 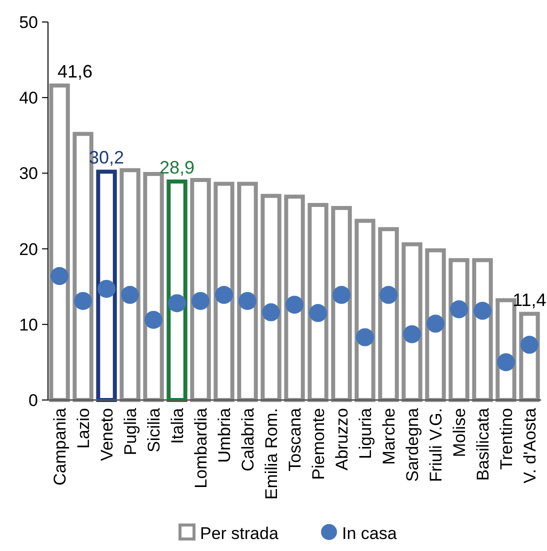 I want to click on x-tick-label: Lazio, so click(x=83, y=428).